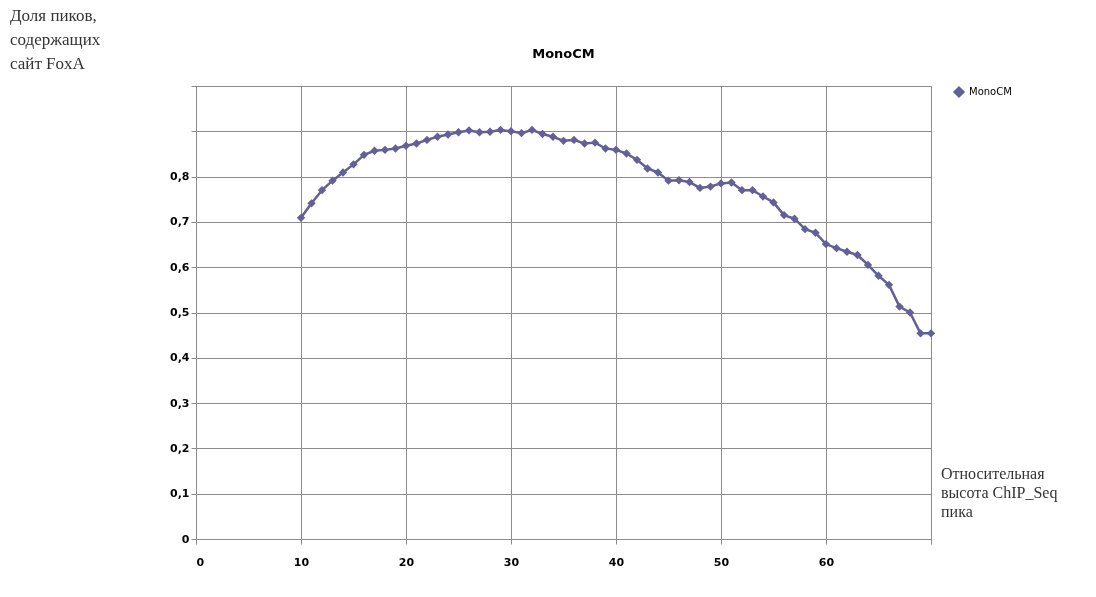 The width and height of the screenshot is (1096, 597). What do you see at coordinates (180, 312) in the screenshot?
I see `y-tick-label: 0,5` at bounding box center [180, 312].